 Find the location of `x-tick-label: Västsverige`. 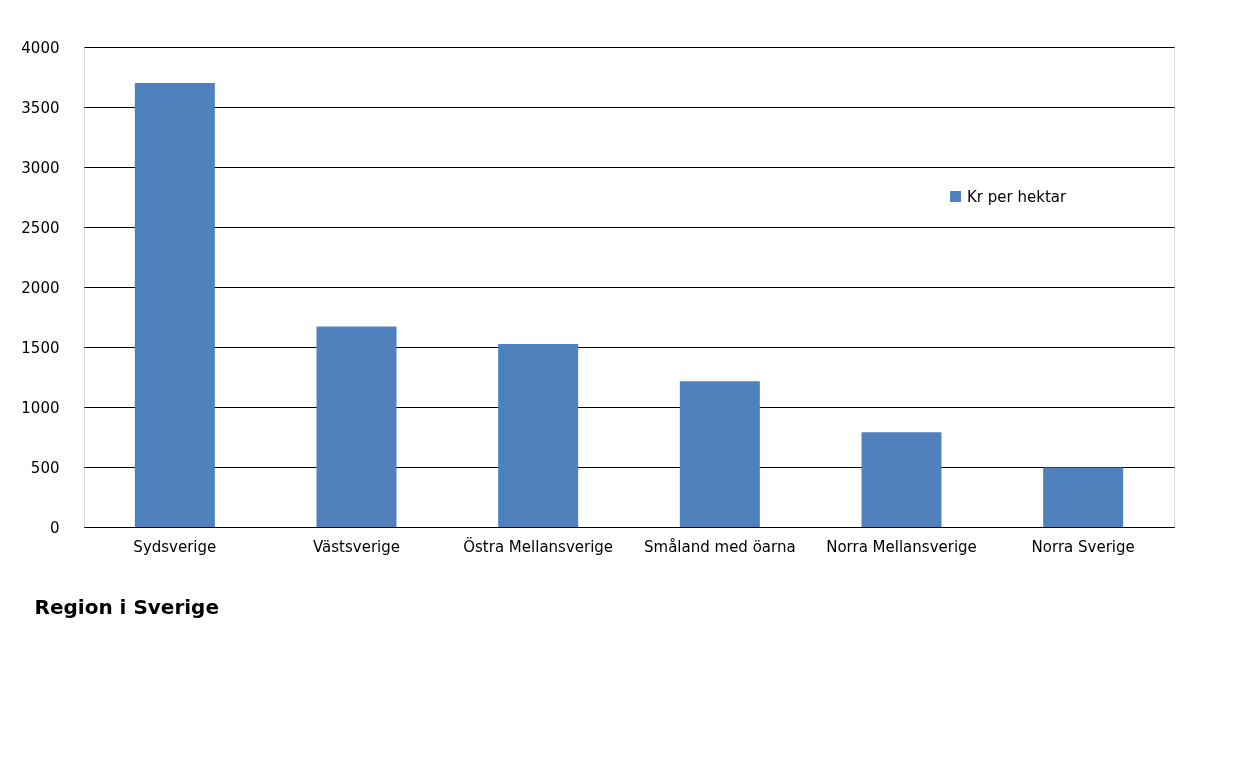

x-tick-label: Västsverige is located at coordinates (356, 546).